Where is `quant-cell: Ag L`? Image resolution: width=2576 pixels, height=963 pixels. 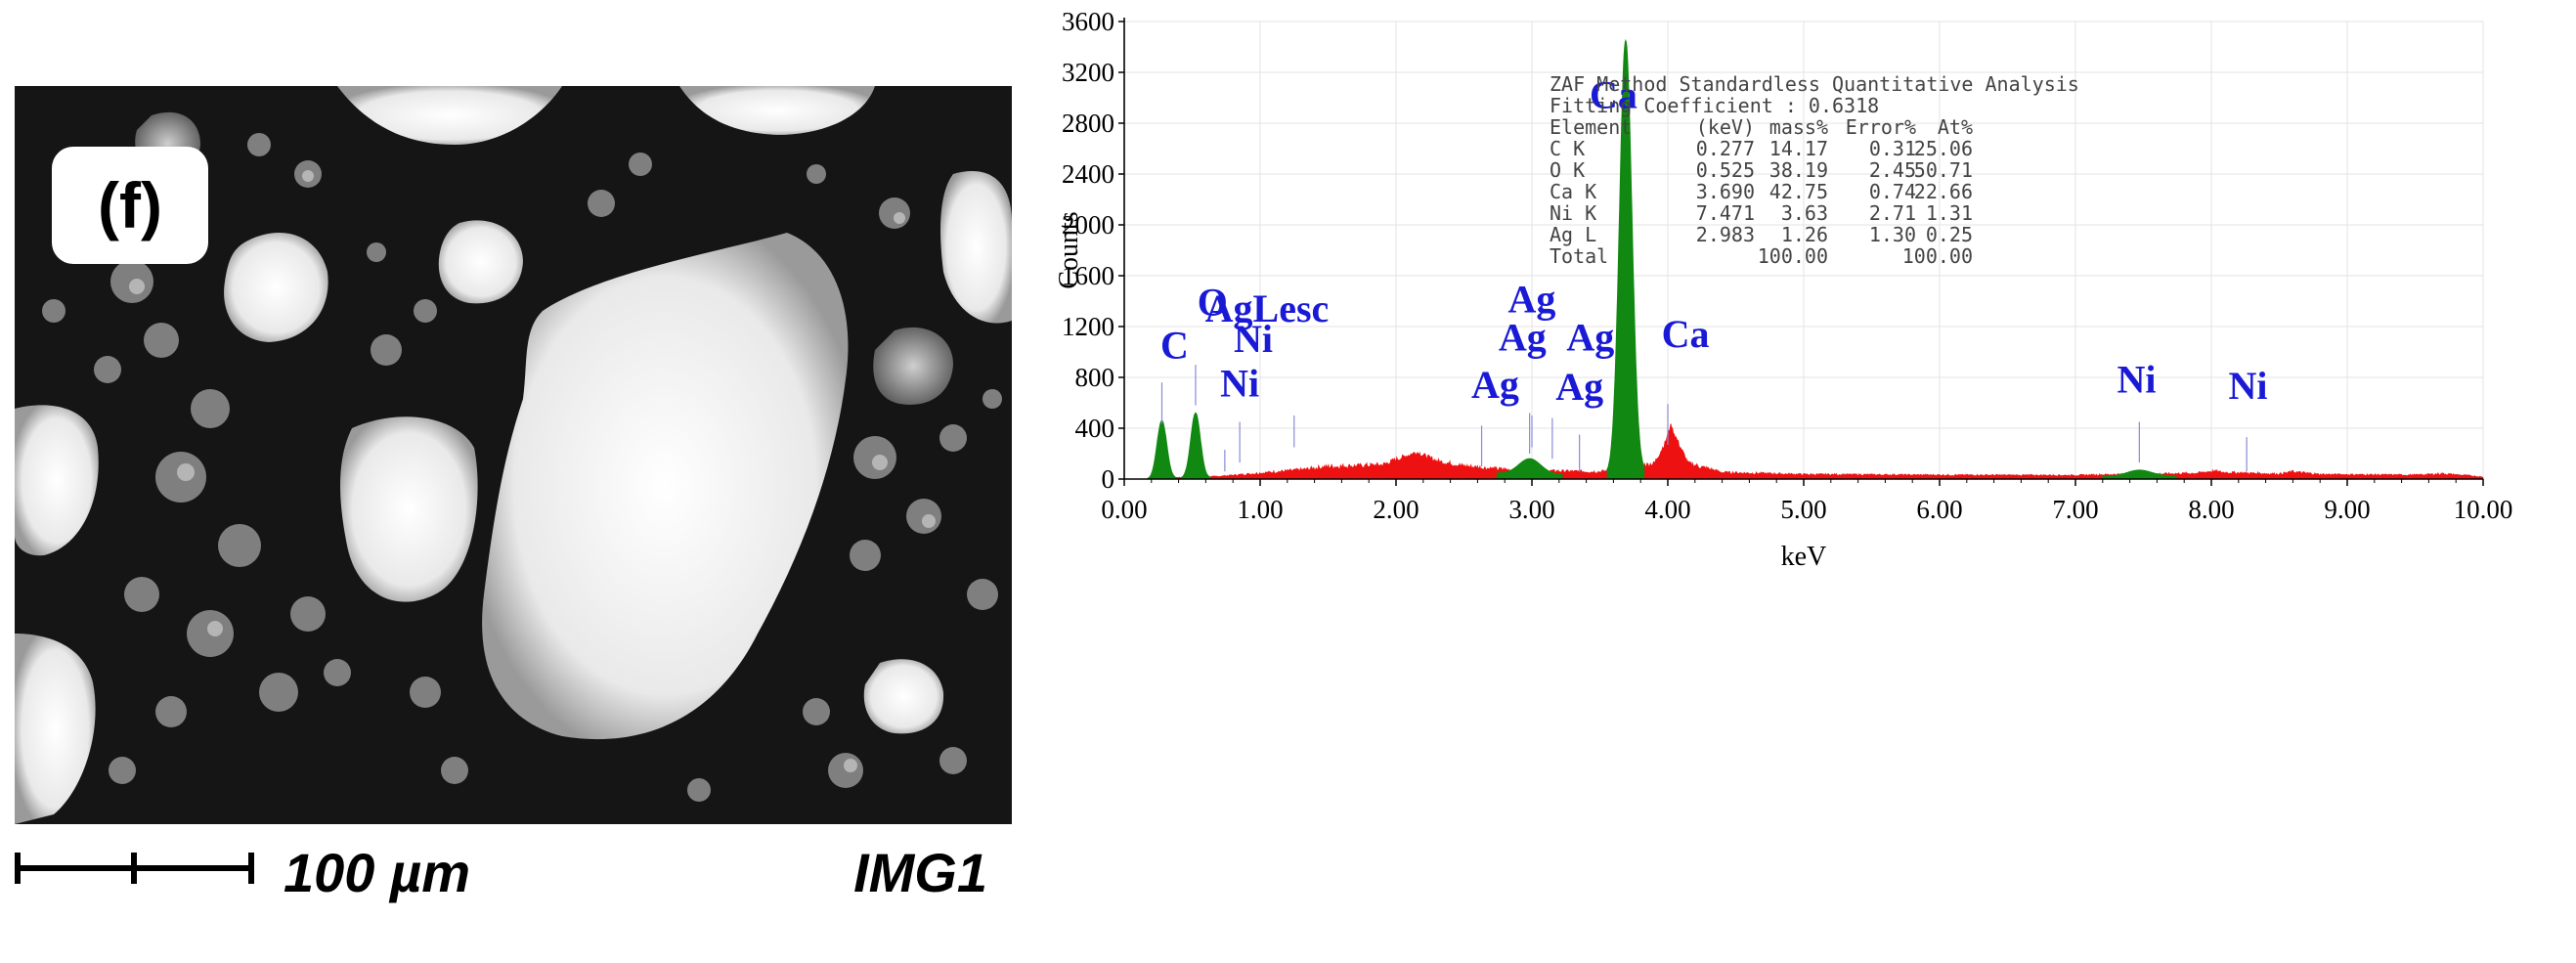 quant-cell: Ag L is located at coordinates (1573, 235).